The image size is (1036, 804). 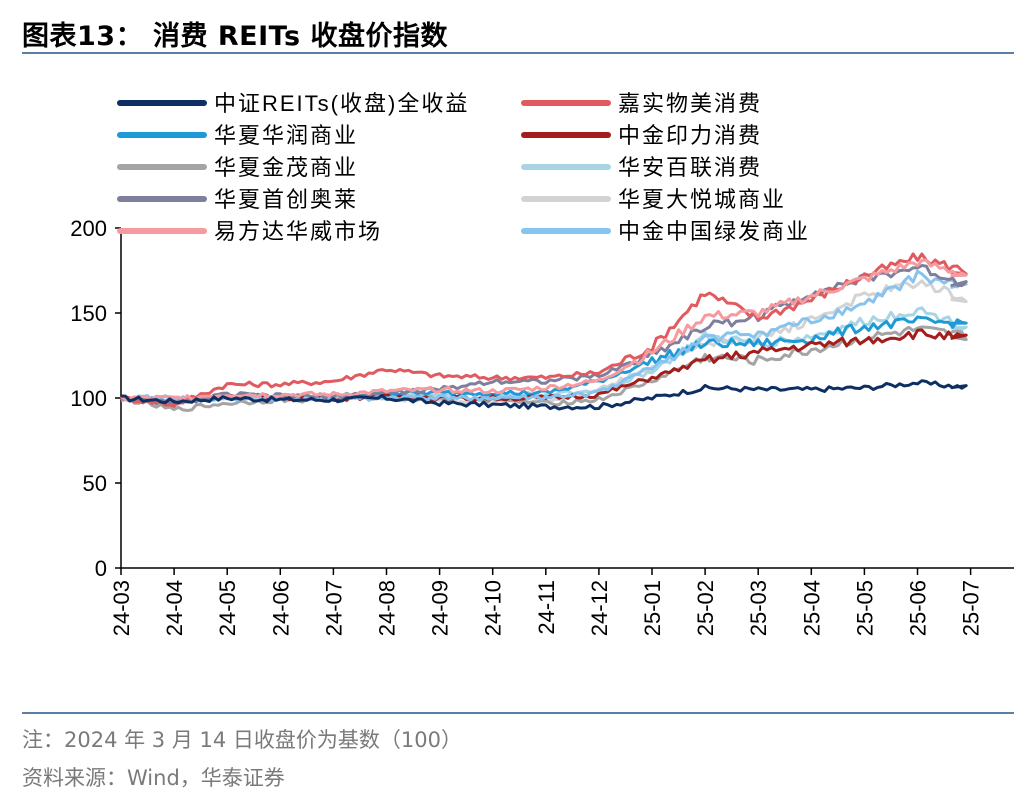 I want to click on legend-label: 华夏华润商业, so click(x=286, y=135).